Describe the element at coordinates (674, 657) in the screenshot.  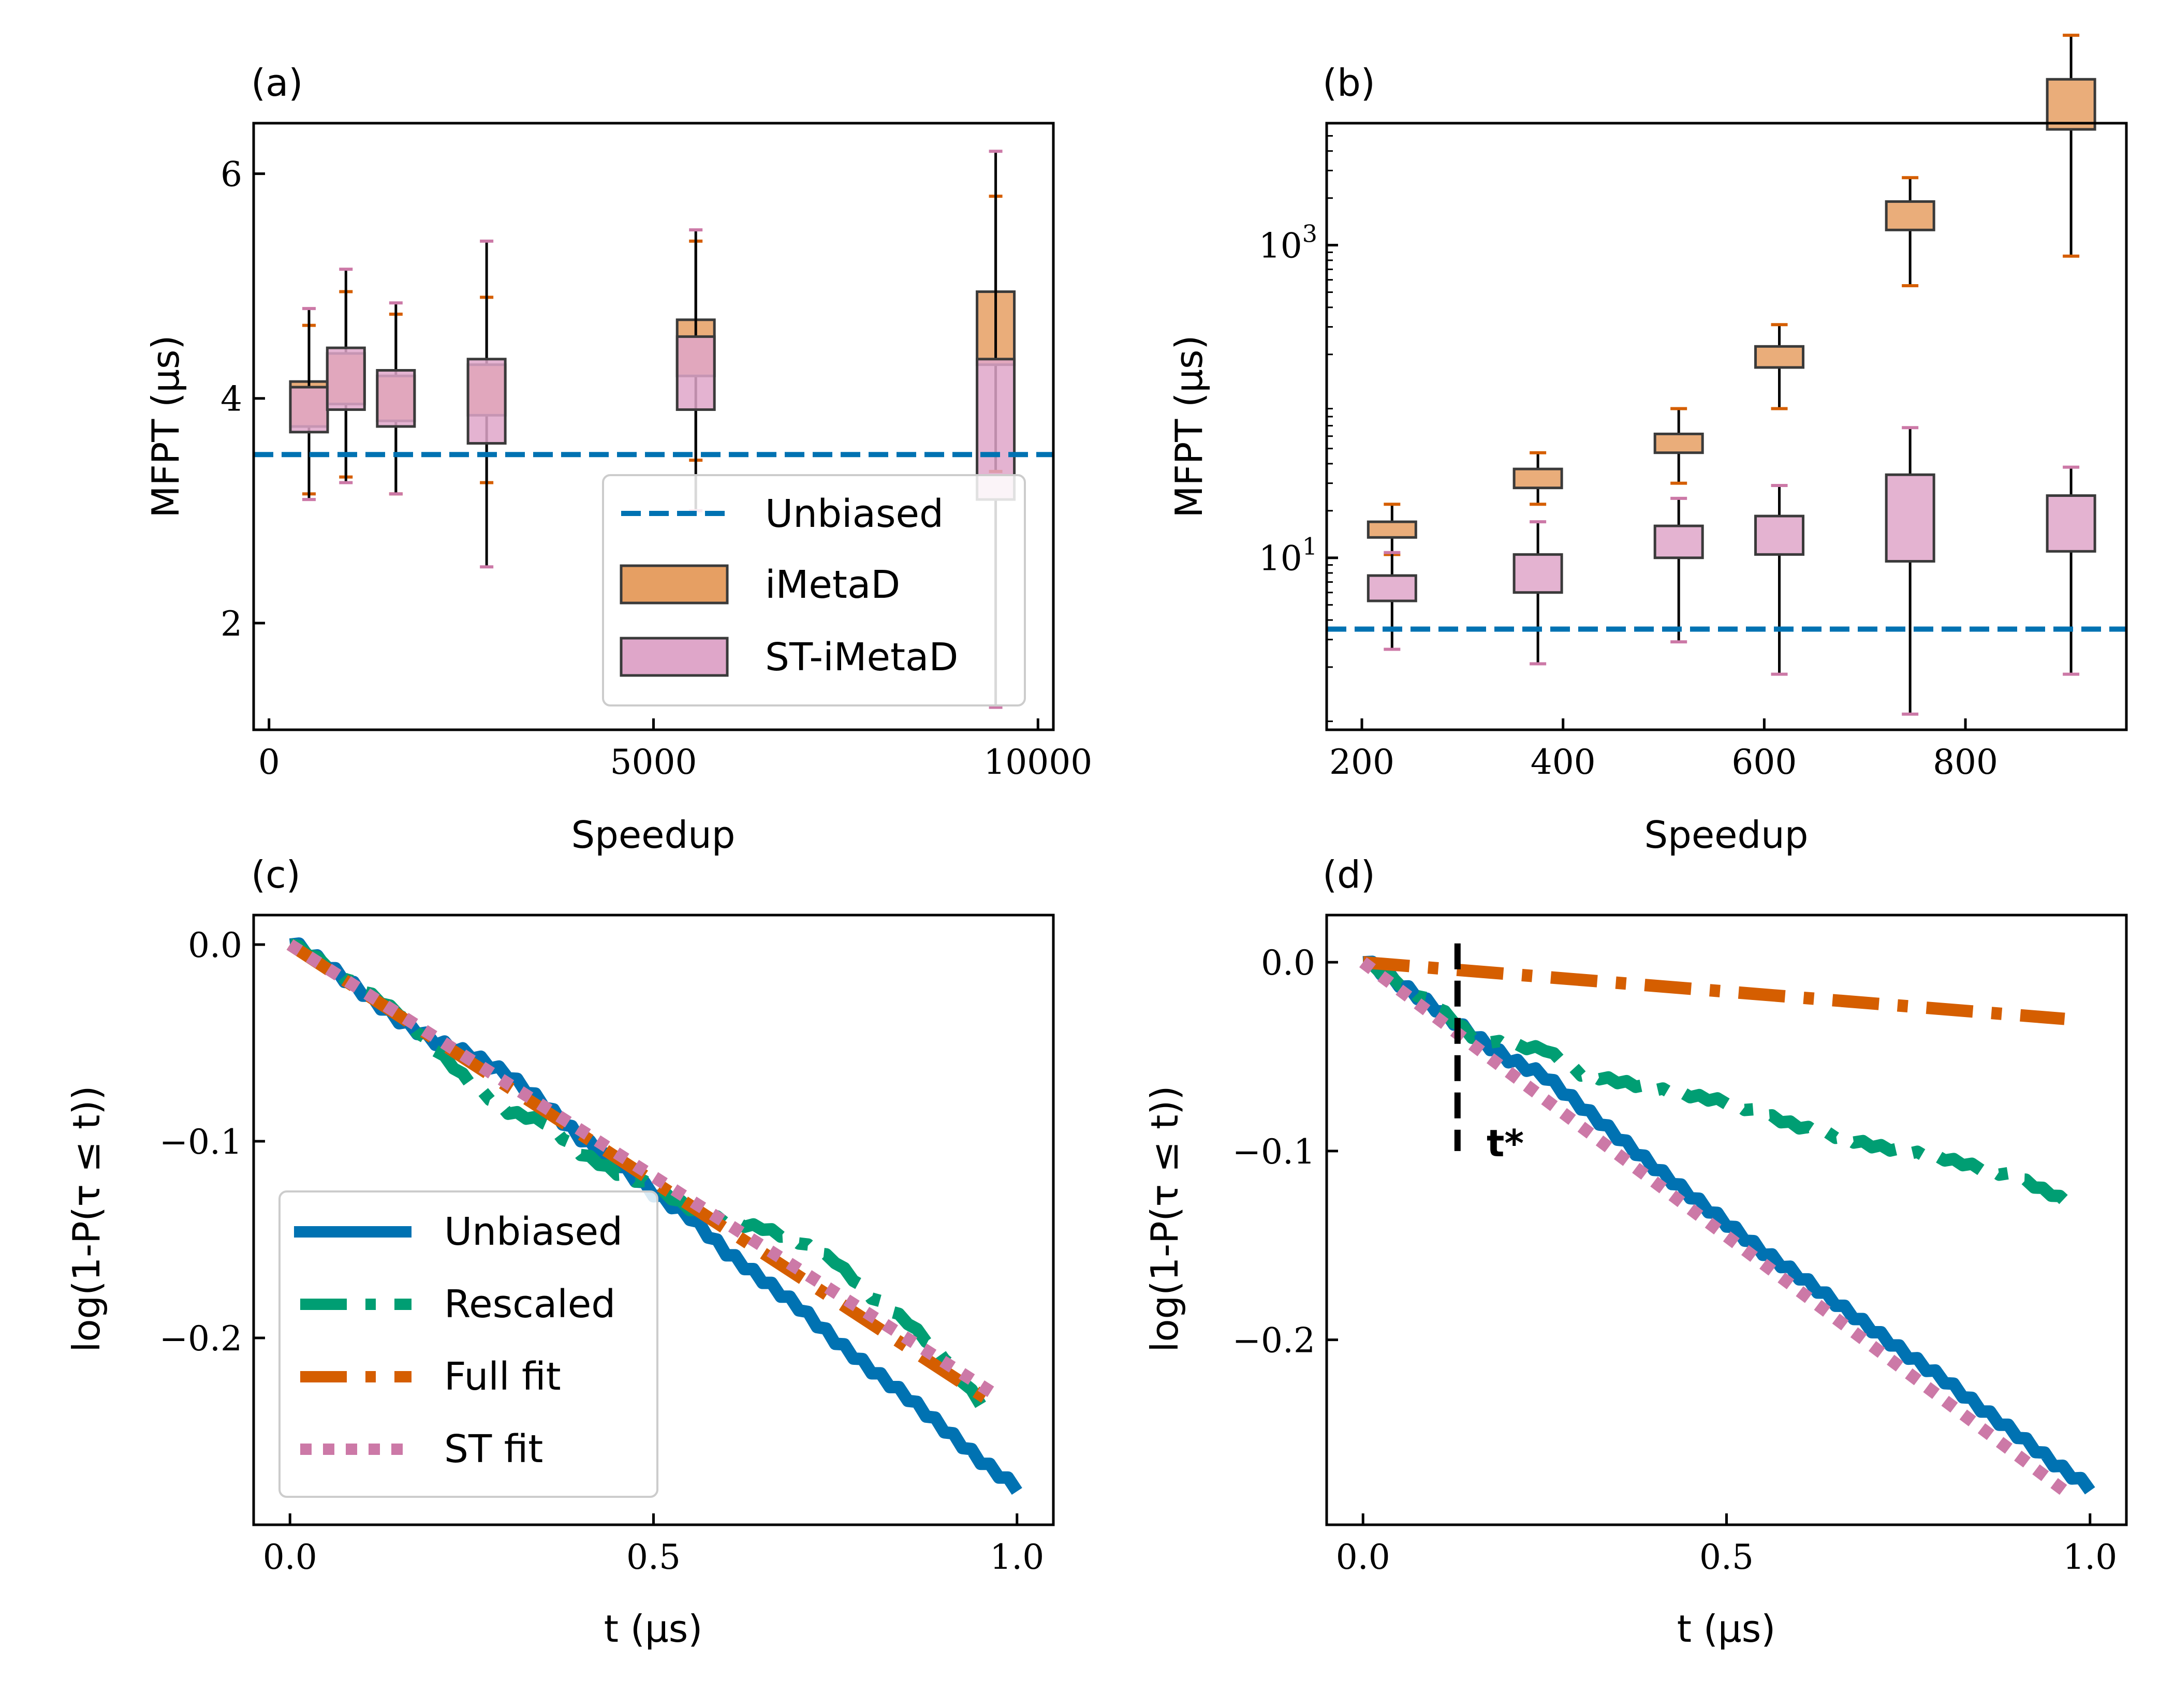
I see `legend-st-imetad-swatch` at that location.